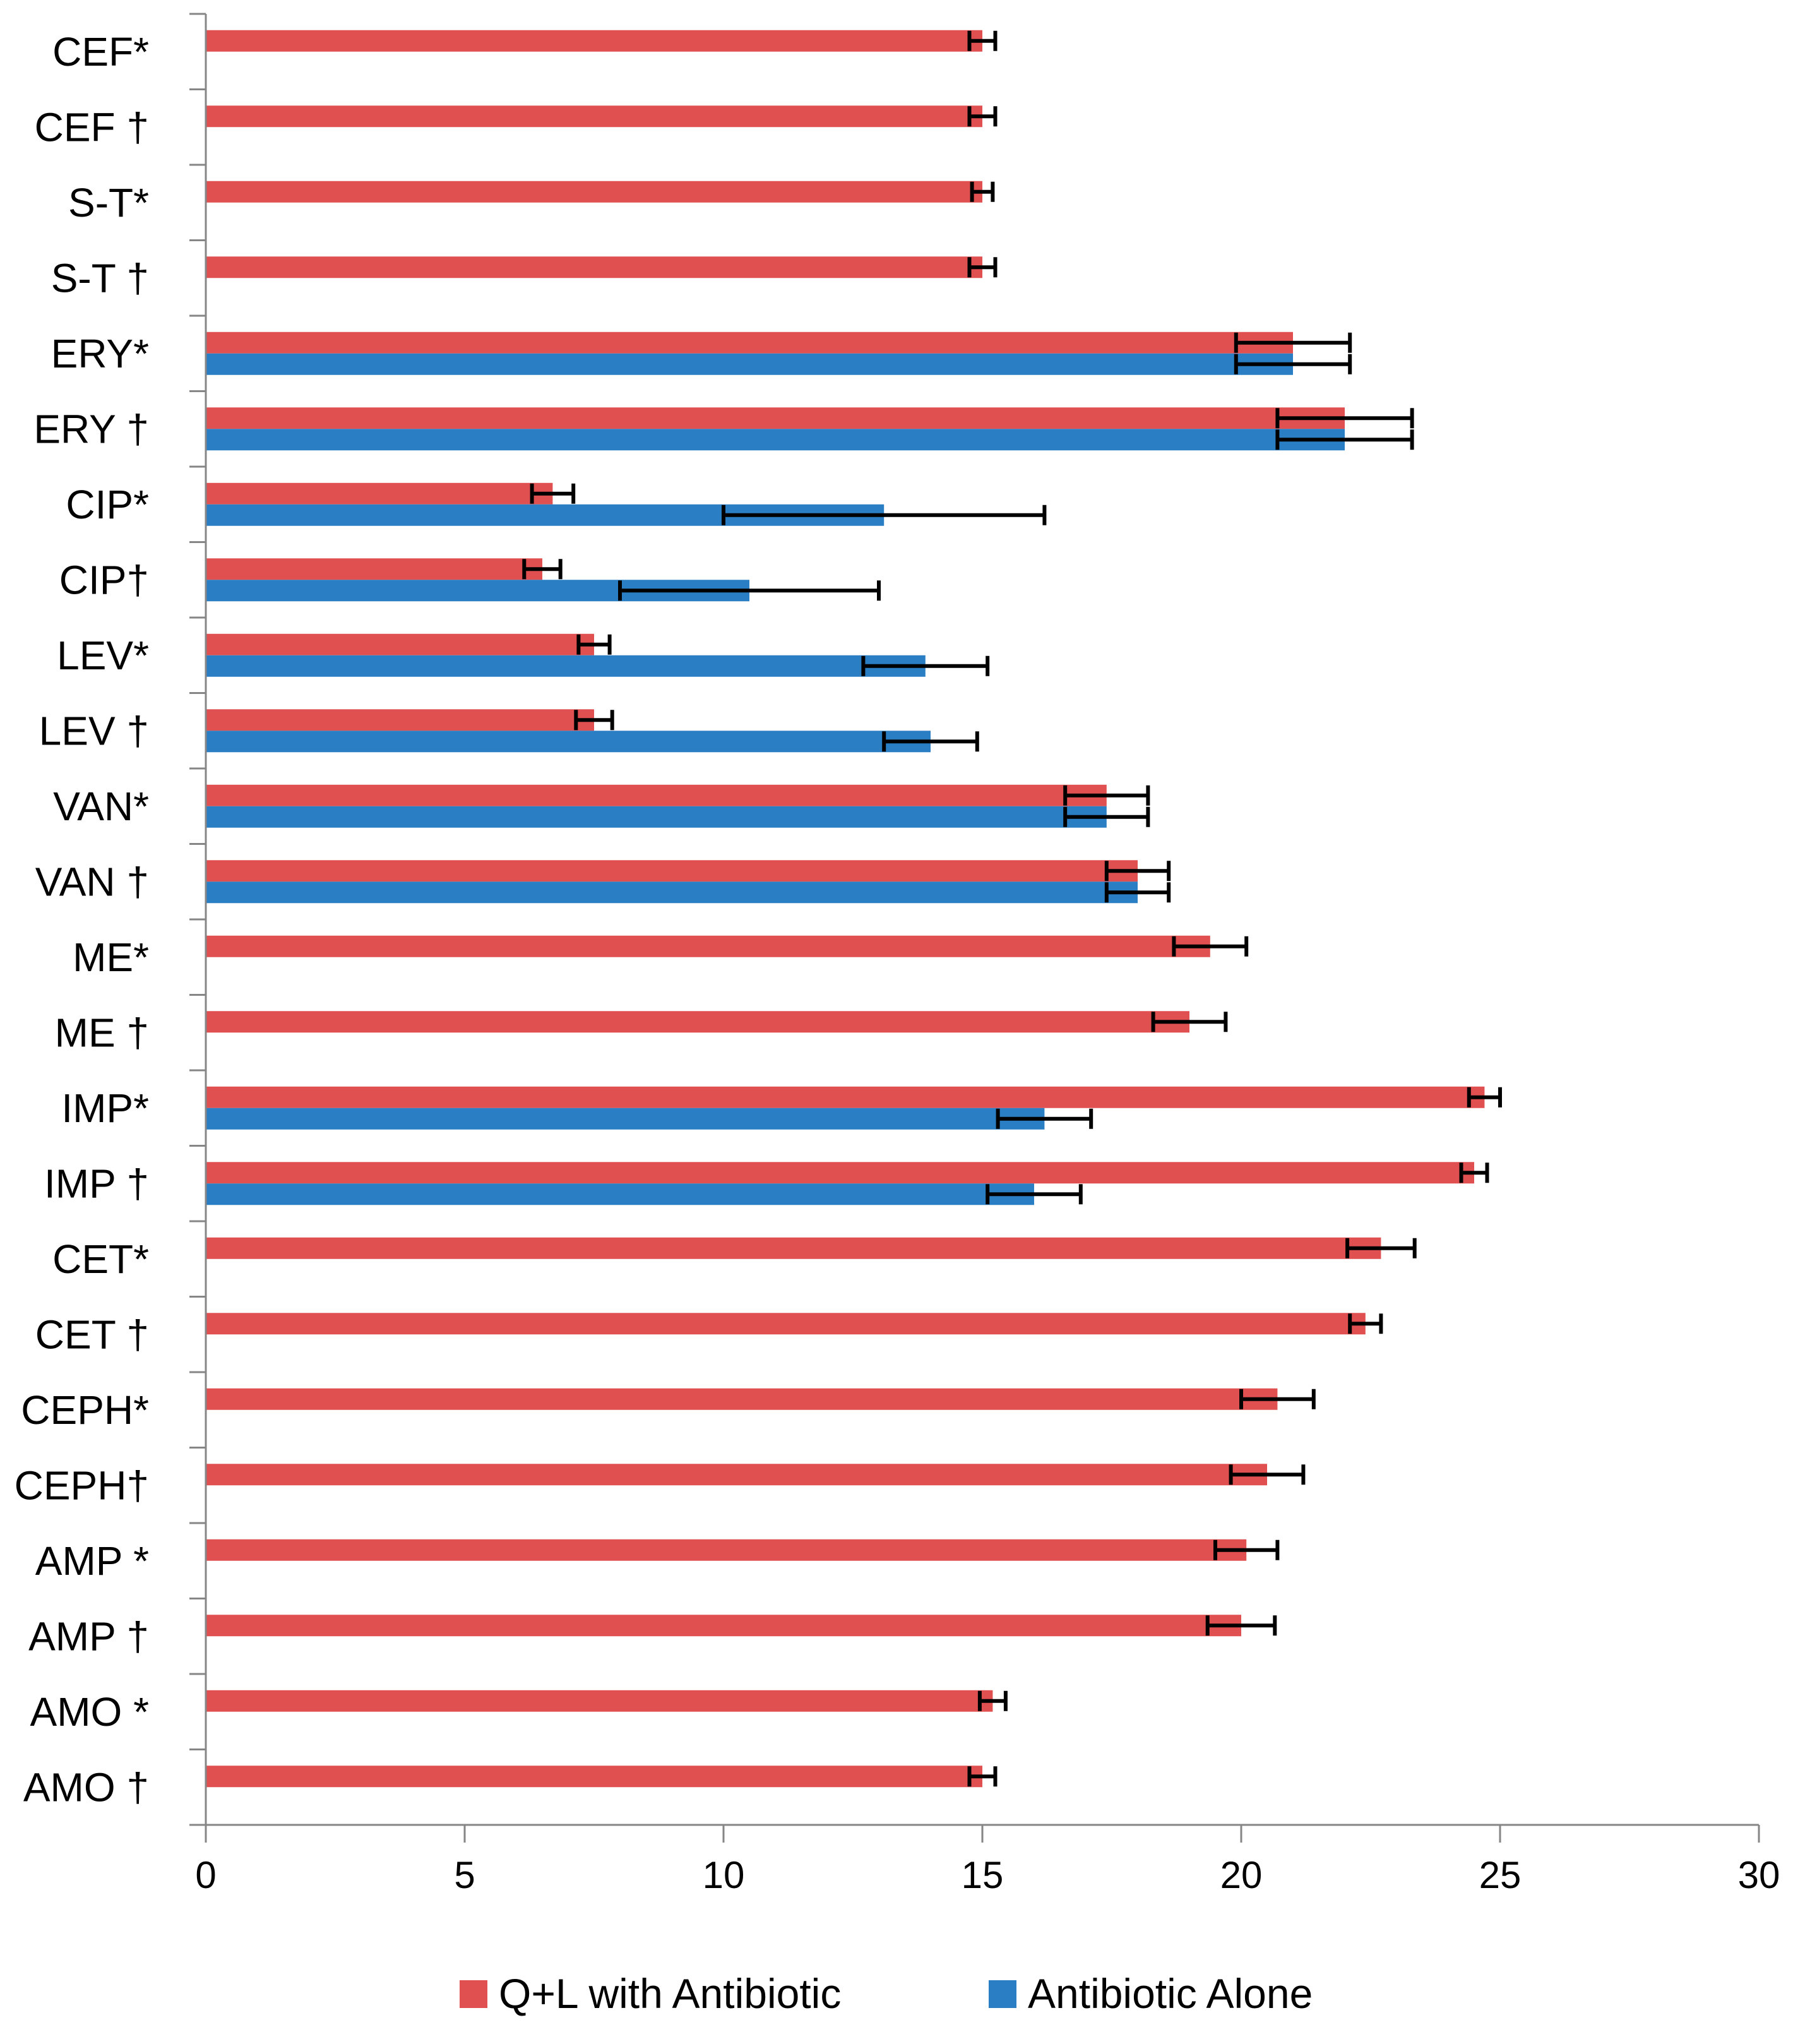 This screenshot has height=2044, width=1793. What do you see at coordinates (102, 1033) in the screenshot?
I see `category-label-me-dagger: ME †` at bounding box center [102, 1033].